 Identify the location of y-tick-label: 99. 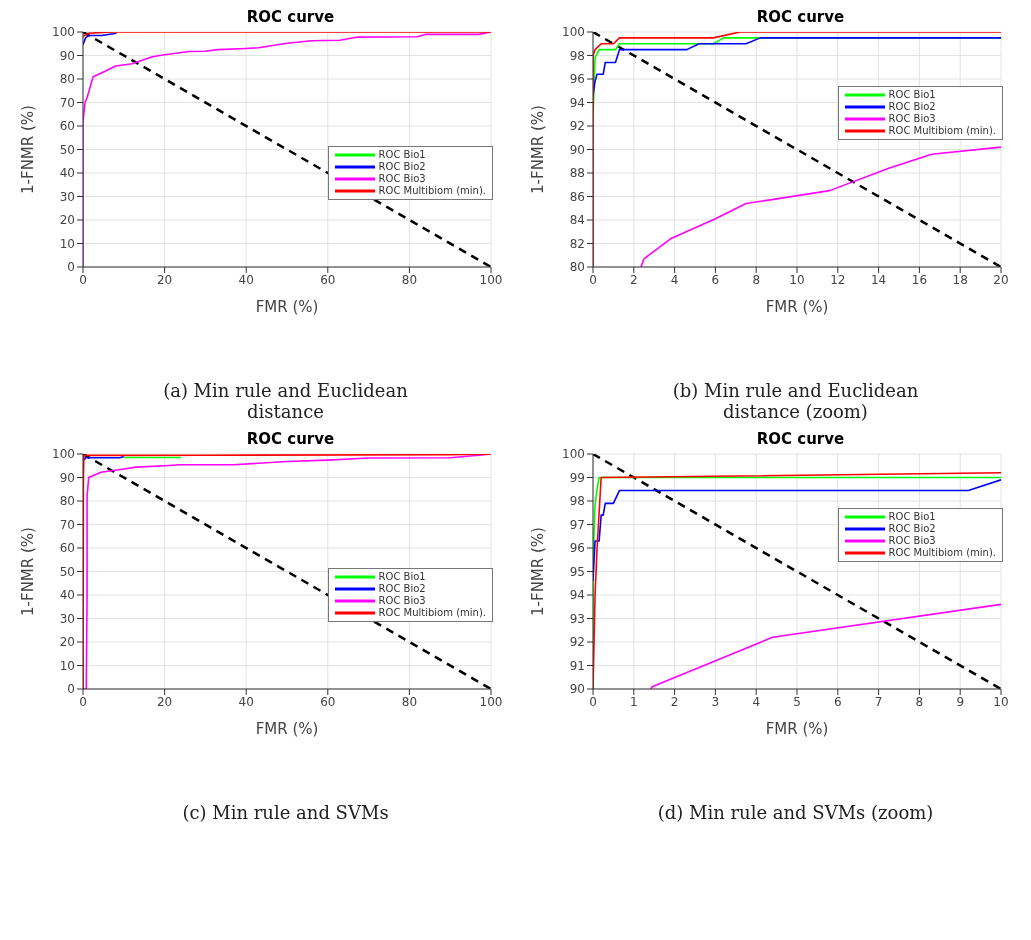
(577, 477).